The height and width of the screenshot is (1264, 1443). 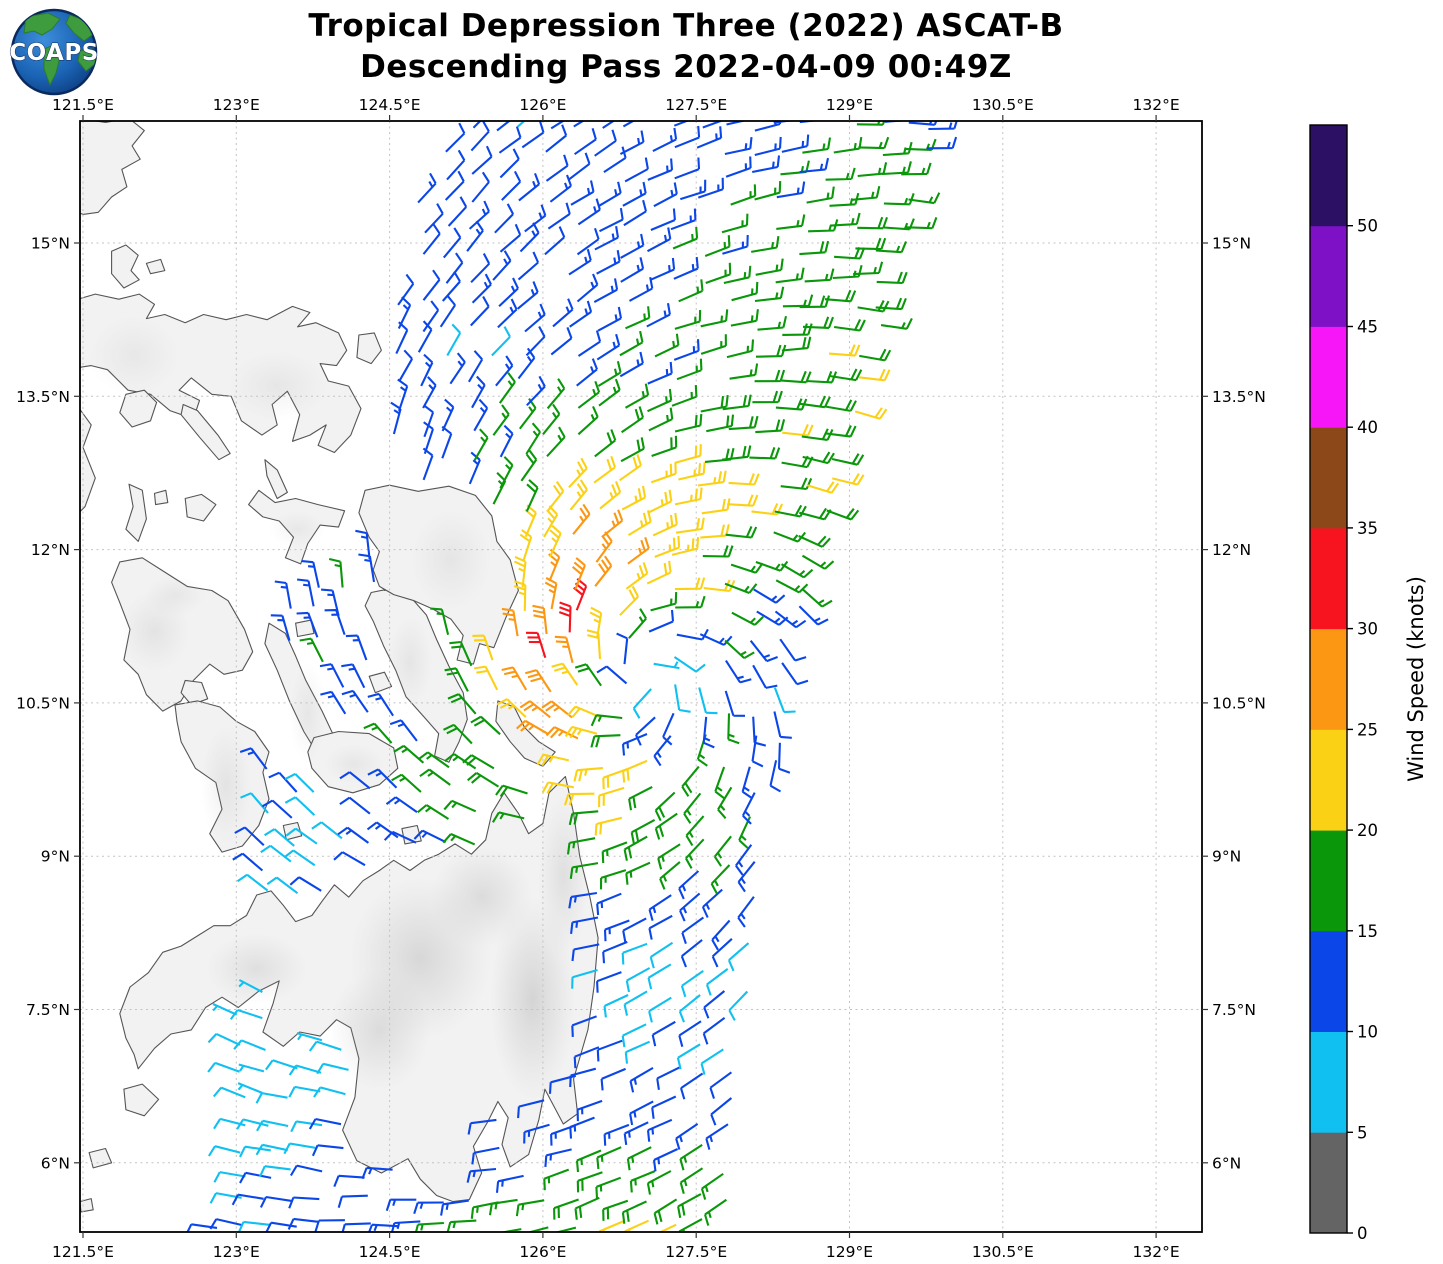 I want to click on lon-tick-label-bottom: 123°E, so click(x=236, y=1252).